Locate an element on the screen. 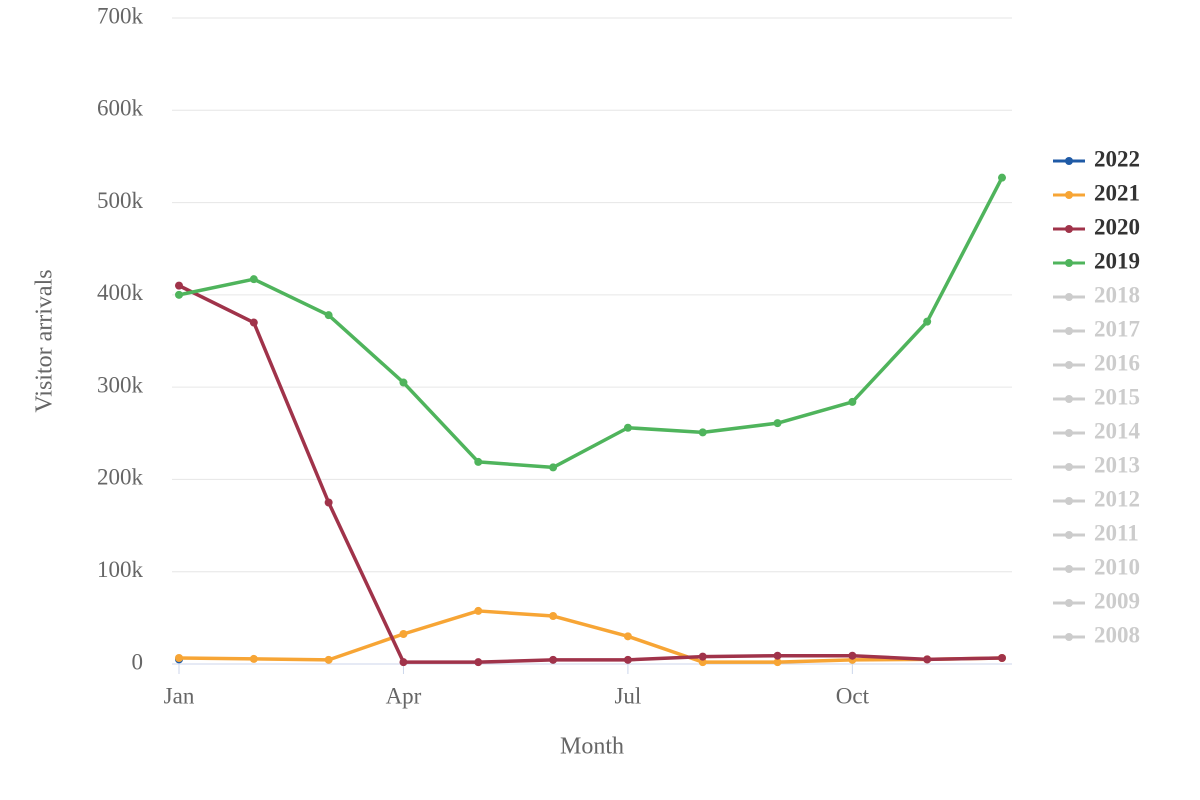 The height and width of the screenshot is (800, 1200). x-tick-label: Oct is located at coordinates (853, 695).